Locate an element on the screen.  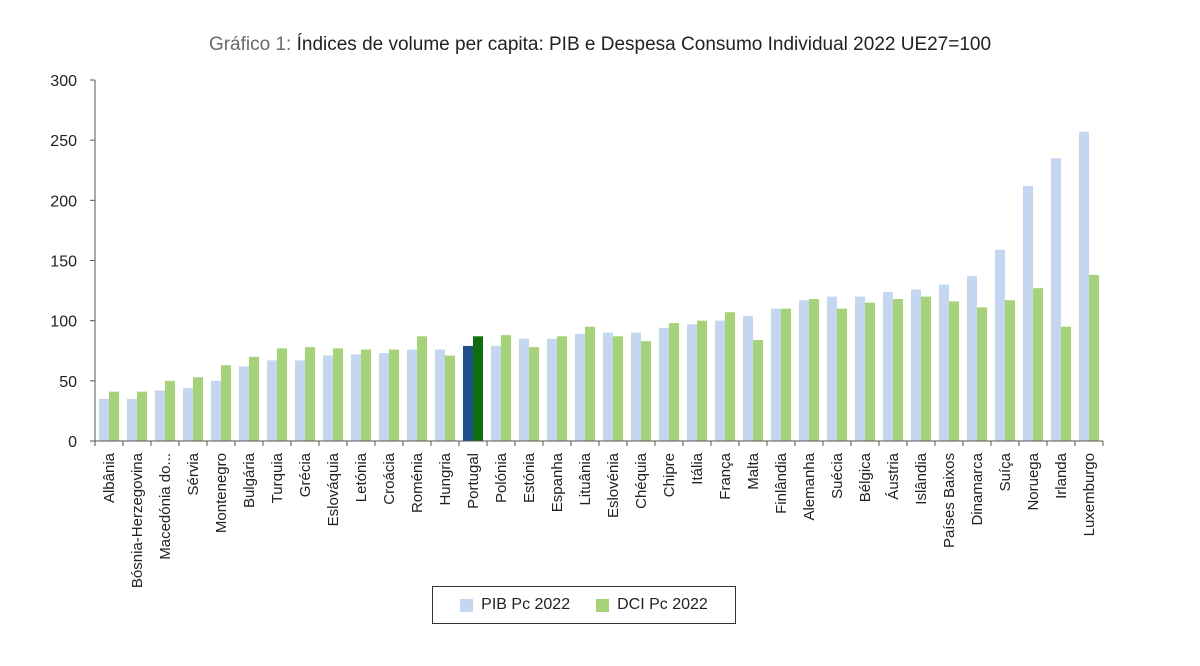
x-category-label: Portugal is located at coordinates (473, 481).